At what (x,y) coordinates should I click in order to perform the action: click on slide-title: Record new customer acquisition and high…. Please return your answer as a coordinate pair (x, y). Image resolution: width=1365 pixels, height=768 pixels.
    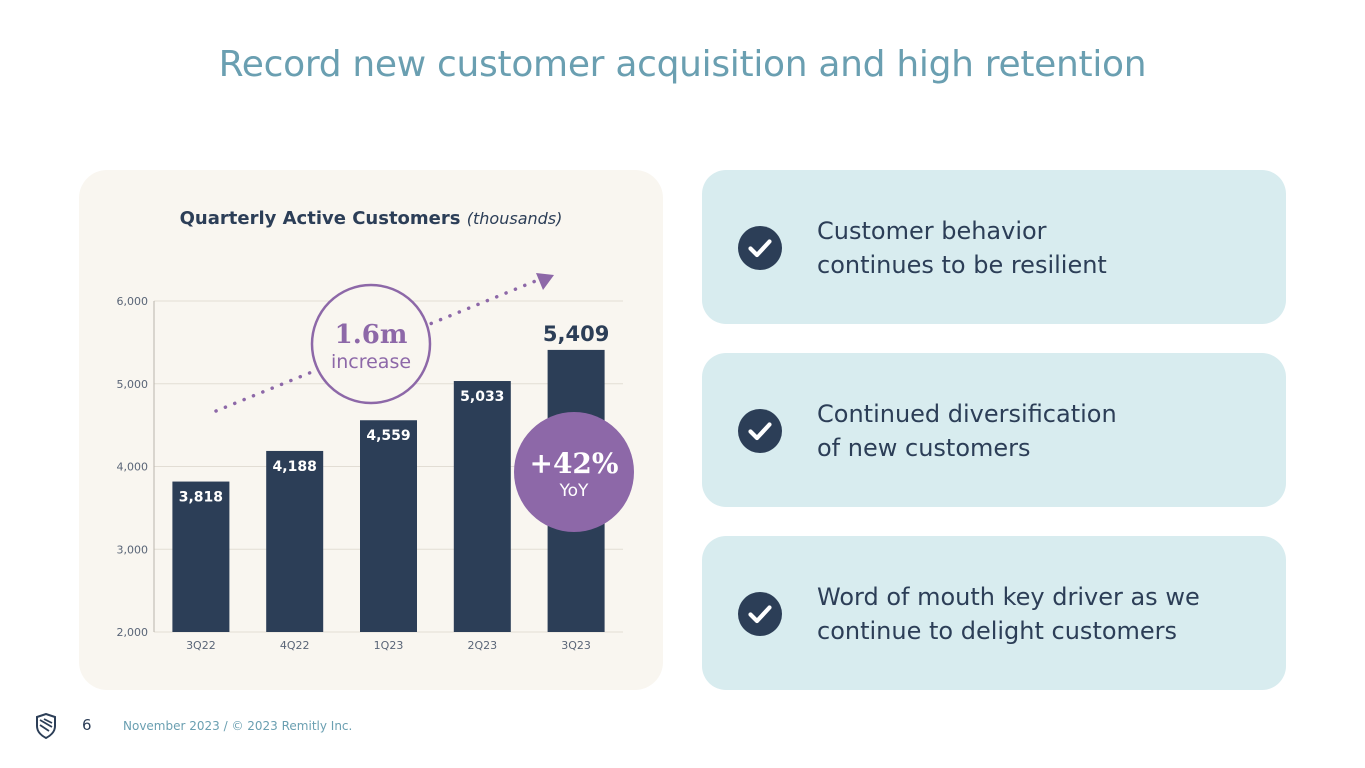
    Looking at the image, I should click on (682, 64).